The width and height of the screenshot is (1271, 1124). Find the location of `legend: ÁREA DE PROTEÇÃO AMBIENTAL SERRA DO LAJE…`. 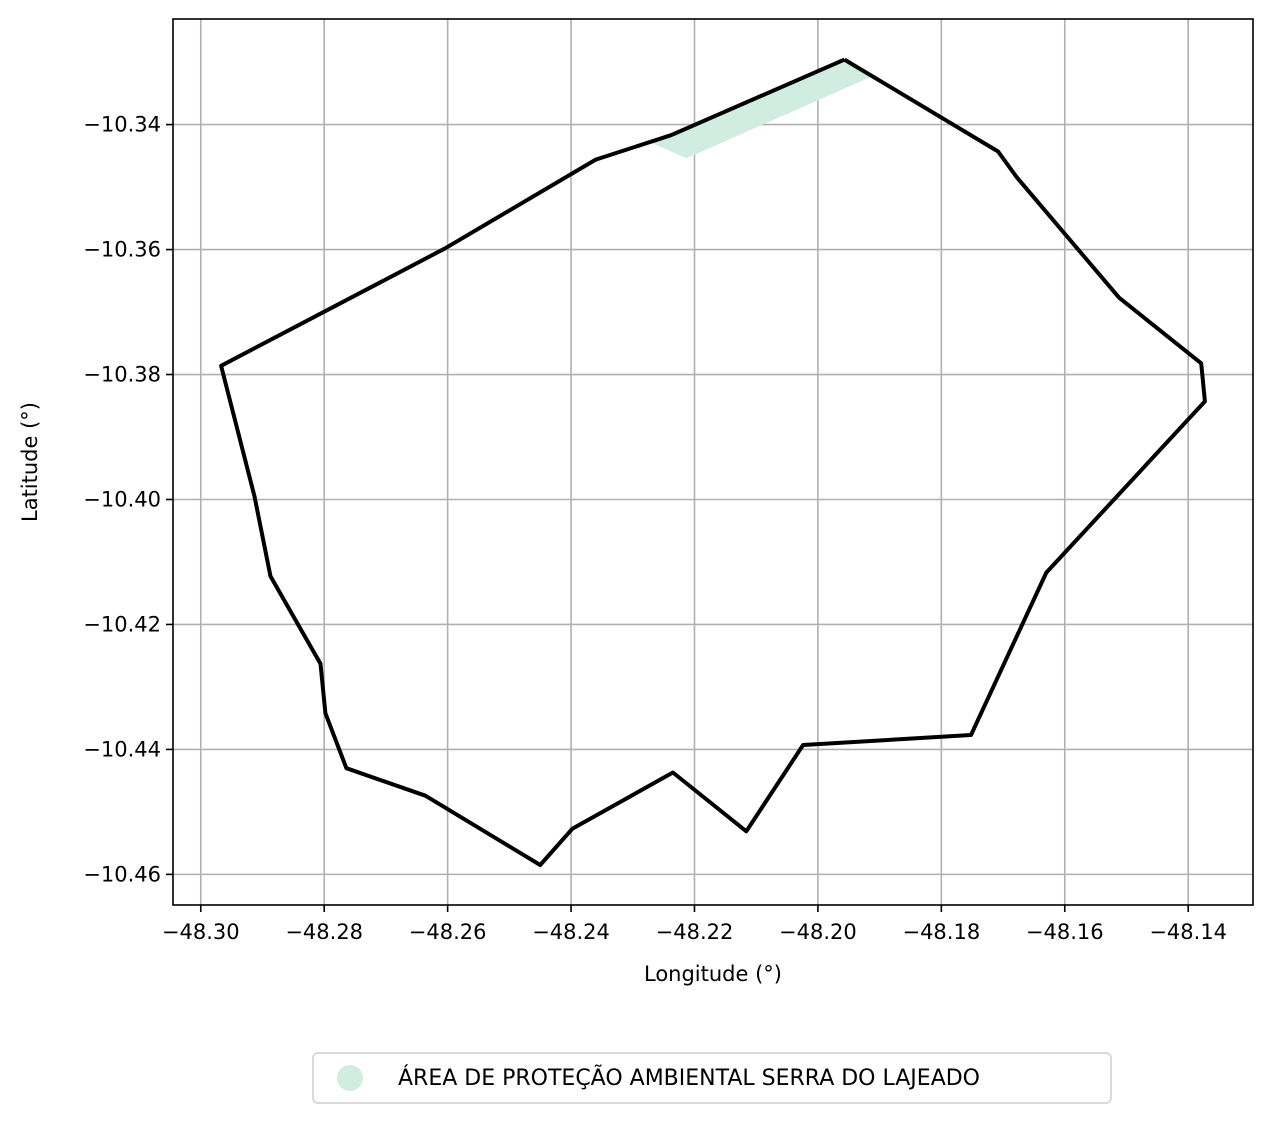

legend: ÁREA DE PROTEÇÃO AMBIENTAL SERRA DO LAJE… is located at coordinates (712, 1078).